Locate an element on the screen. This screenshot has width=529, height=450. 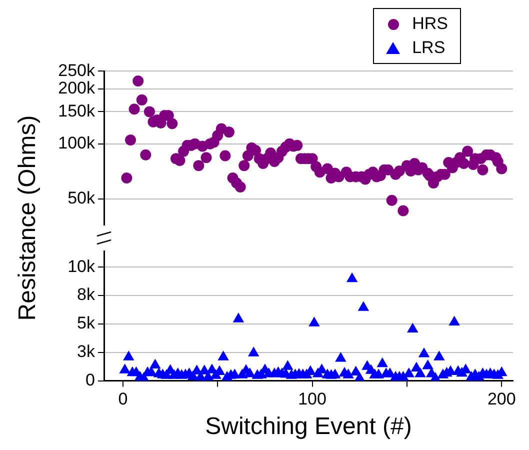
x-axis-title: Switching Event (#) is located at coordinates (308, 426).